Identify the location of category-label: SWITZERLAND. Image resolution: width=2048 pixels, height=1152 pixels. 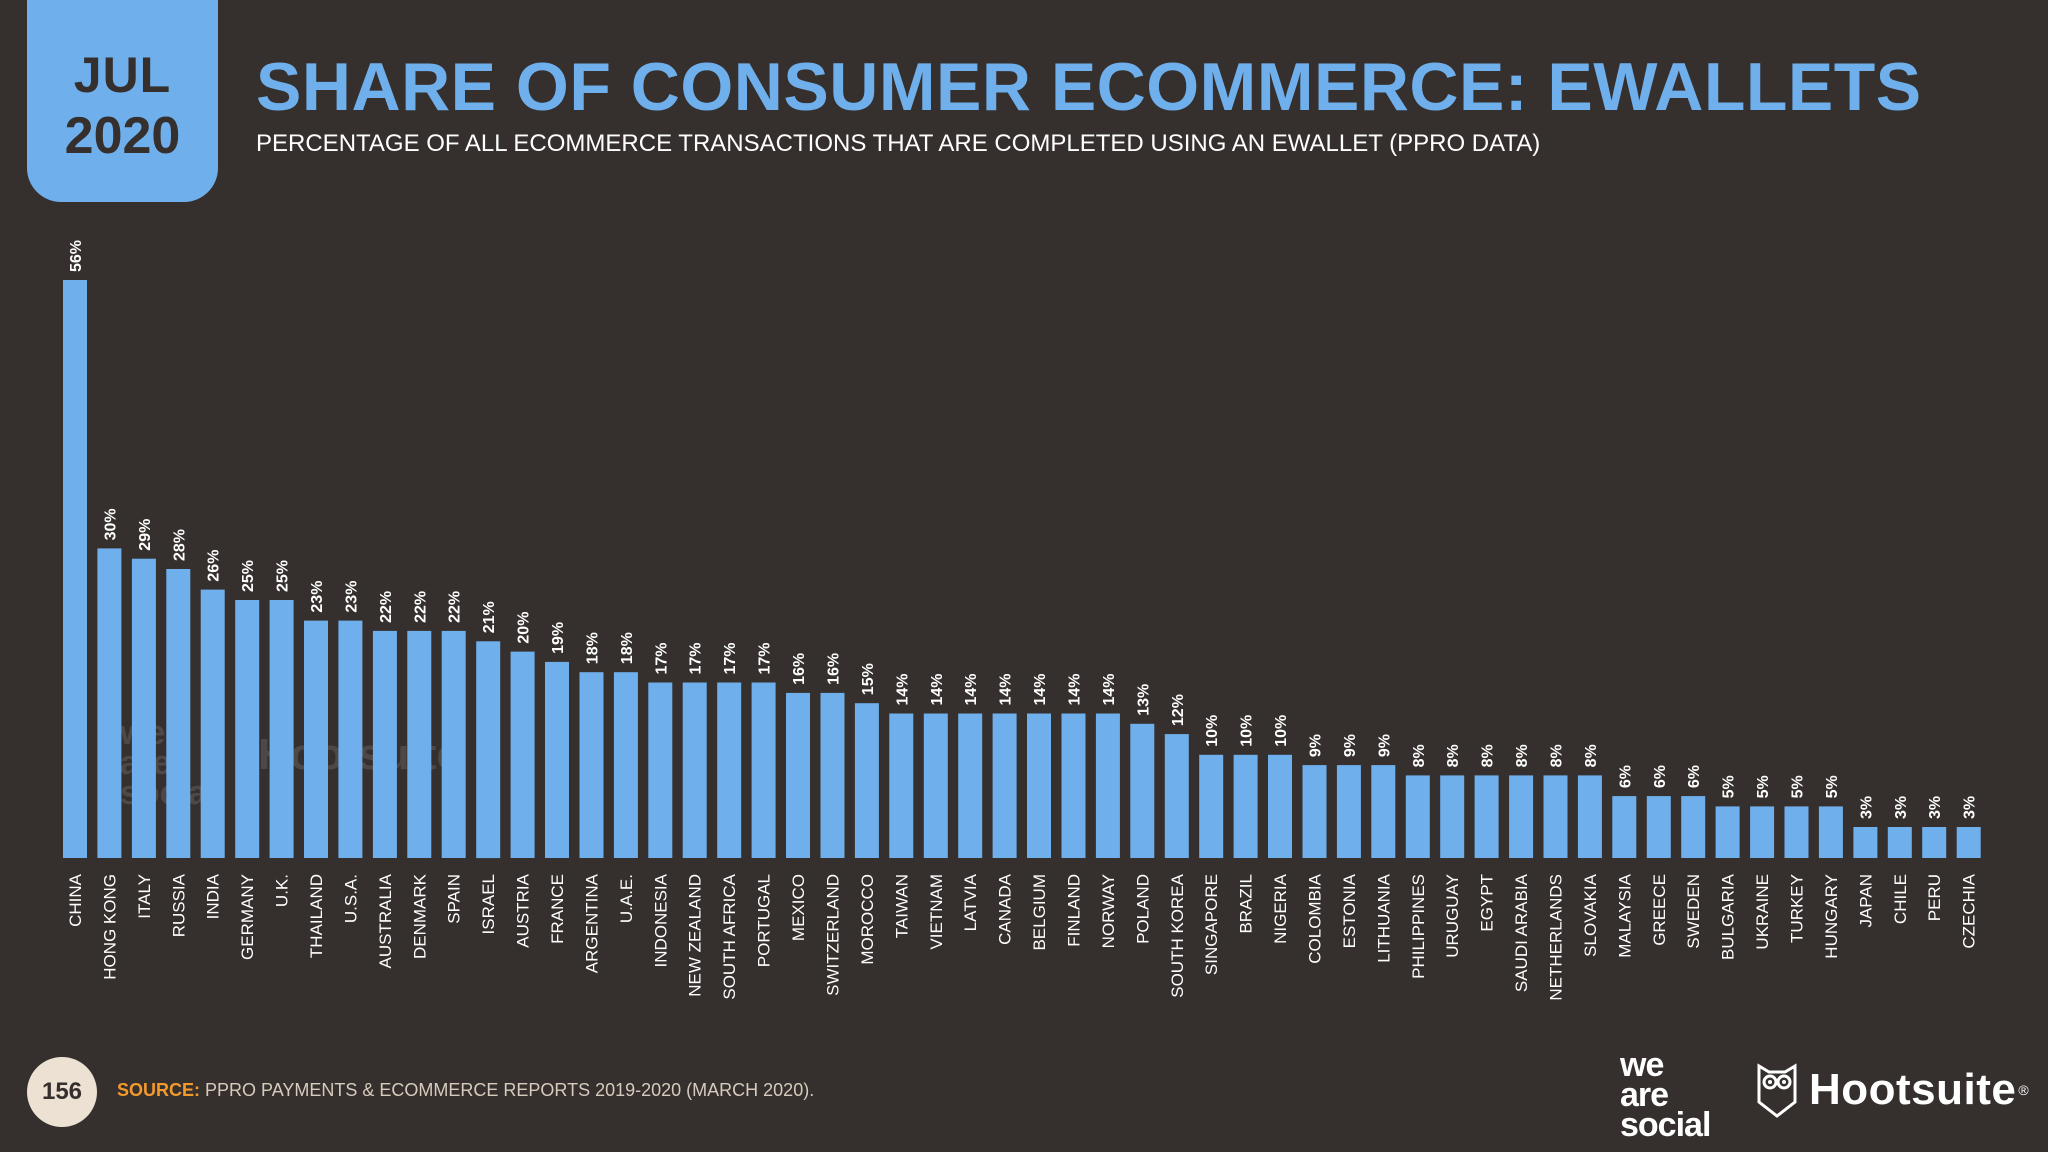
(833, 935).